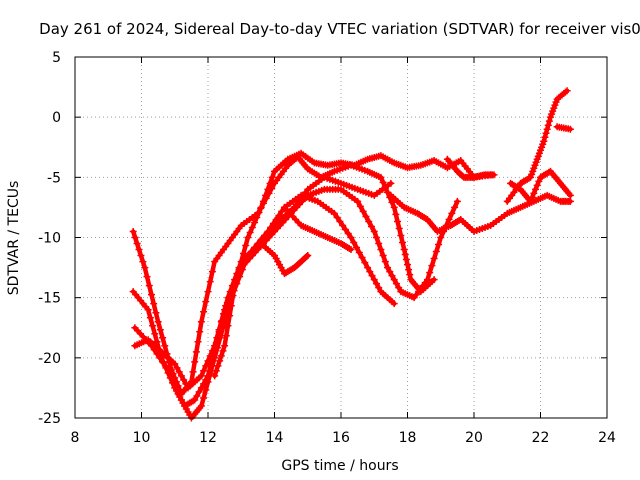 This screenshot has height=480, width=640. I want to click on y-tick-label: -25, so click(49, 419).